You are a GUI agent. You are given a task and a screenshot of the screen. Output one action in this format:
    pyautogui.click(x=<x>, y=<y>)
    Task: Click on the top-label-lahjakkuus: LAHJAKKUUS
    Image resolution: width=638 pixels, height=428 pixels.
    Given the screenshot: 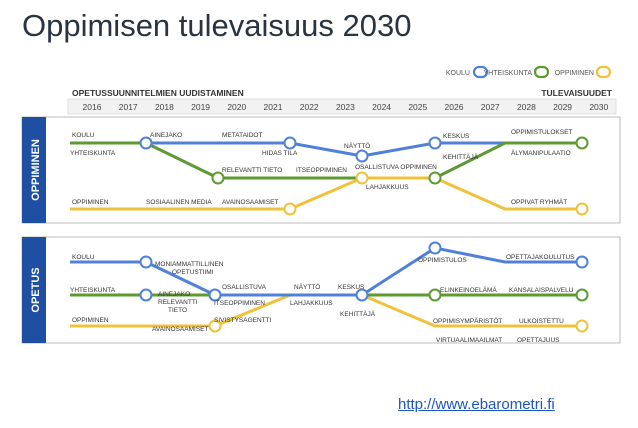 What is the action you would take?
    pyautogui.click(x=387, y=187)
    